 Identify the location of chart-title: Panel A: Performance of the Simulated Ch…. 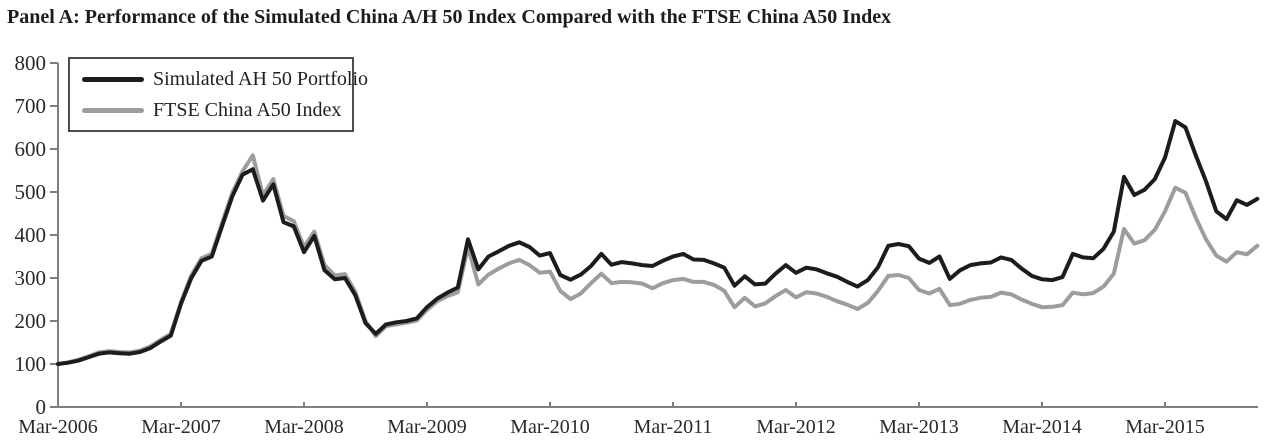
(449, 17).